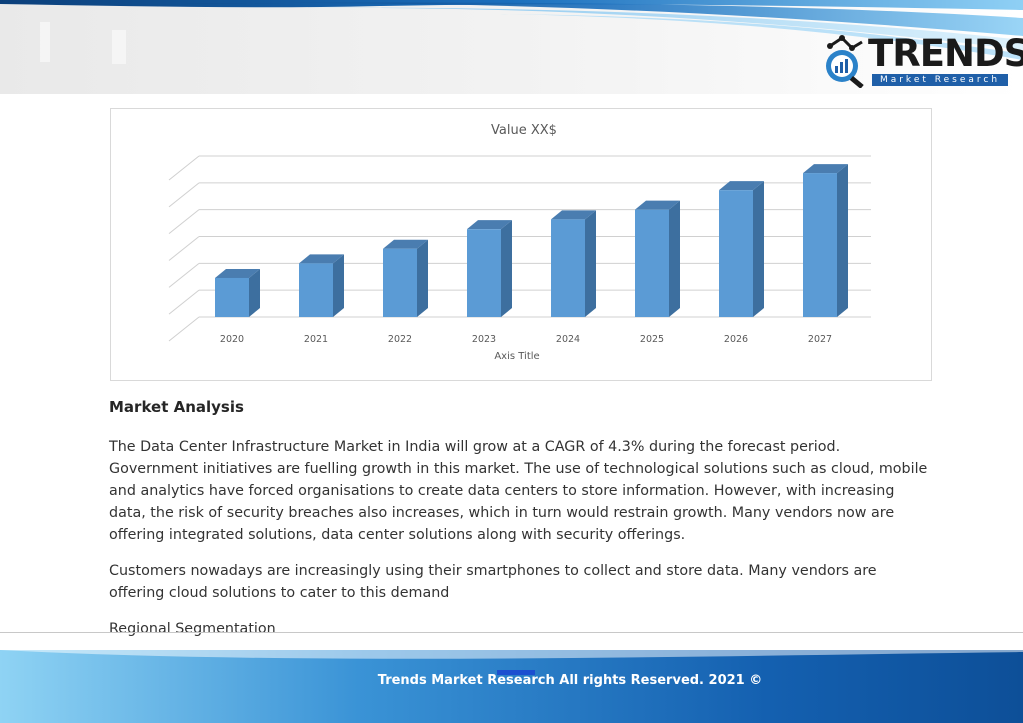 This screenshot has width=1023, height=723. I want to click on footer-accent-tab, so click(516, 672).